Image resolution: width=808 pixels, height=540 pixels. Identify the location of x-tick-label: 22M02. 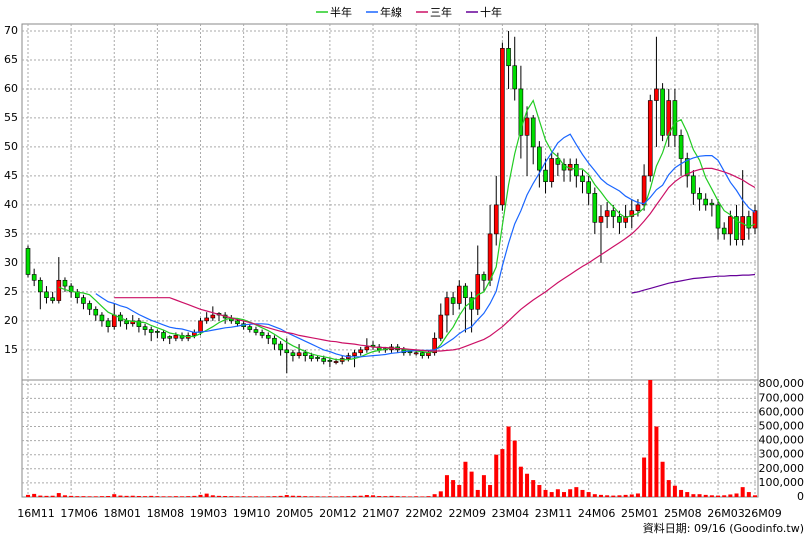
(424, 513).